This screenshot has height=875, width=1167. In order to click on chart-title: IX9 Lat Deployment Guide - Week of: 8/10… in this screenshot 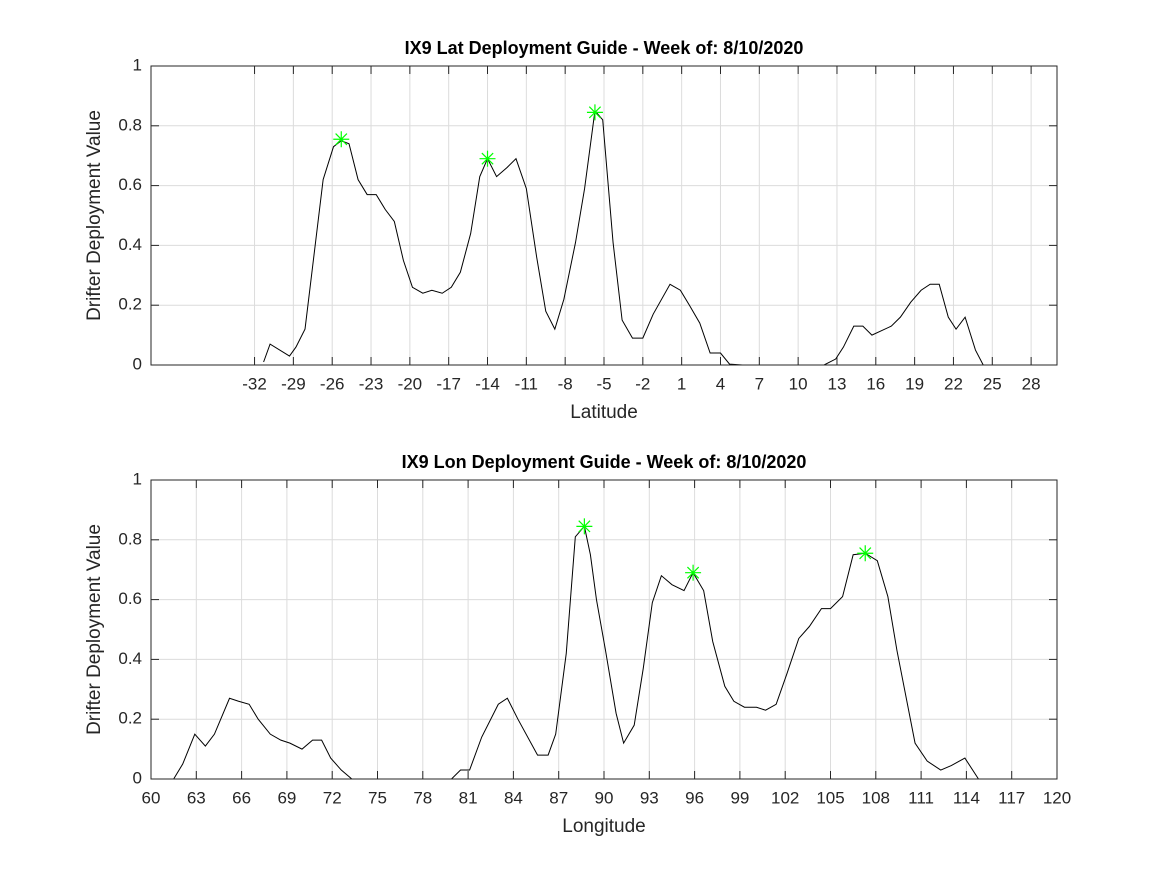, I will do `click(604, 48)`.